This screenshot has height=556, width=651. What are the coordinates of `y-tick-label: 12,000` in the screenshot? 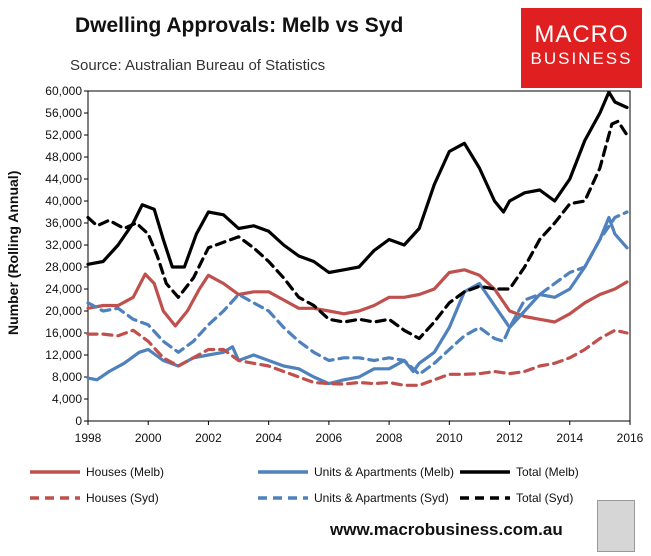 It's located at (63, 355).